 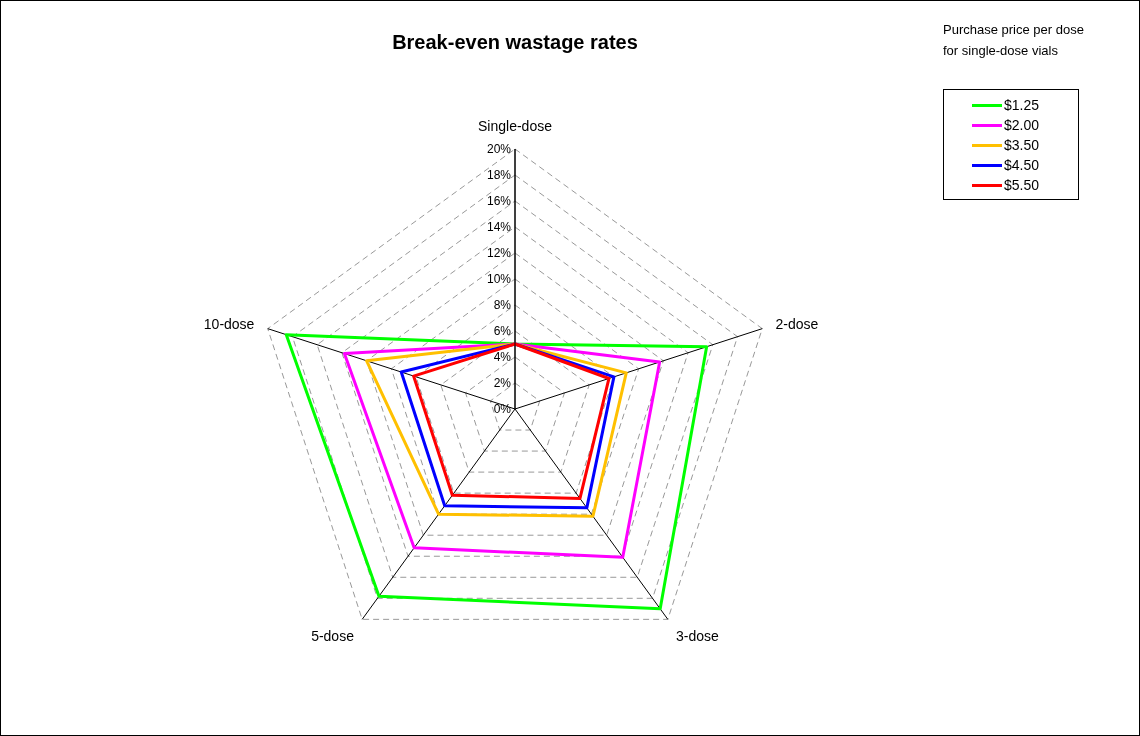 I want to click on y-tick-label: 16%, so click(x=499, y=201).